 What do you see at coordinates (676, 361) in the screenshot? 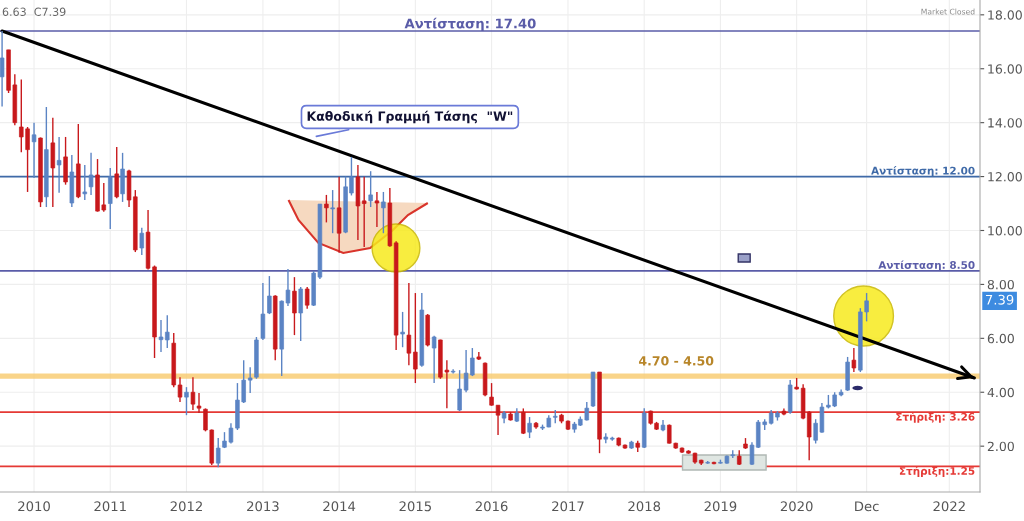
I see `band-label: 4.70 - 4.50` at bounding box center [676, 361].